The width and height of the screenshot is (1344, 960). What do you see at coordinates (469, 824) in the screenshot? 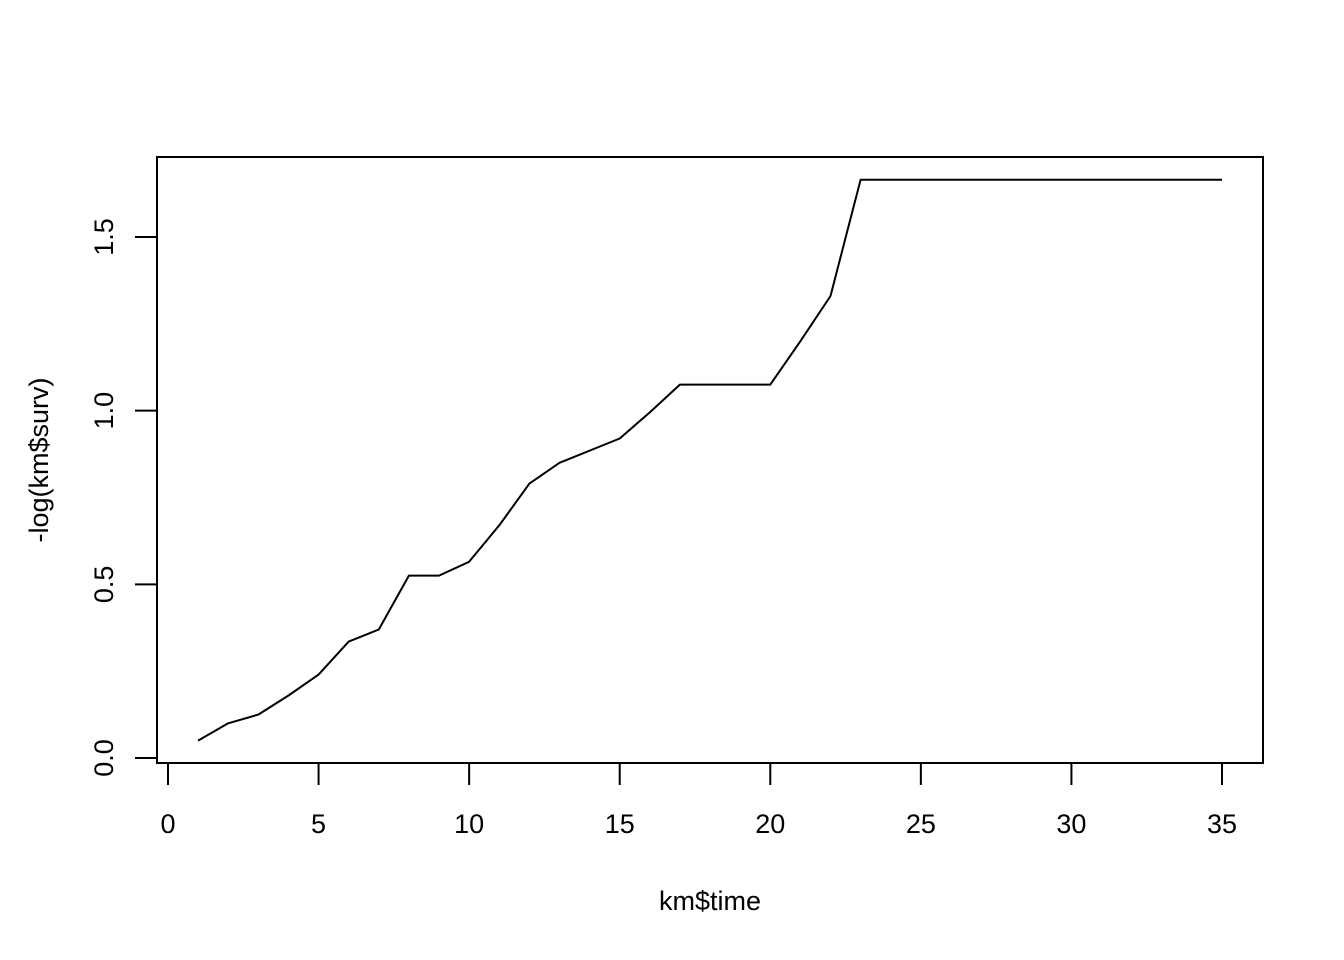
I see `x-tick-label: 10` at bounding box center [469, 824].